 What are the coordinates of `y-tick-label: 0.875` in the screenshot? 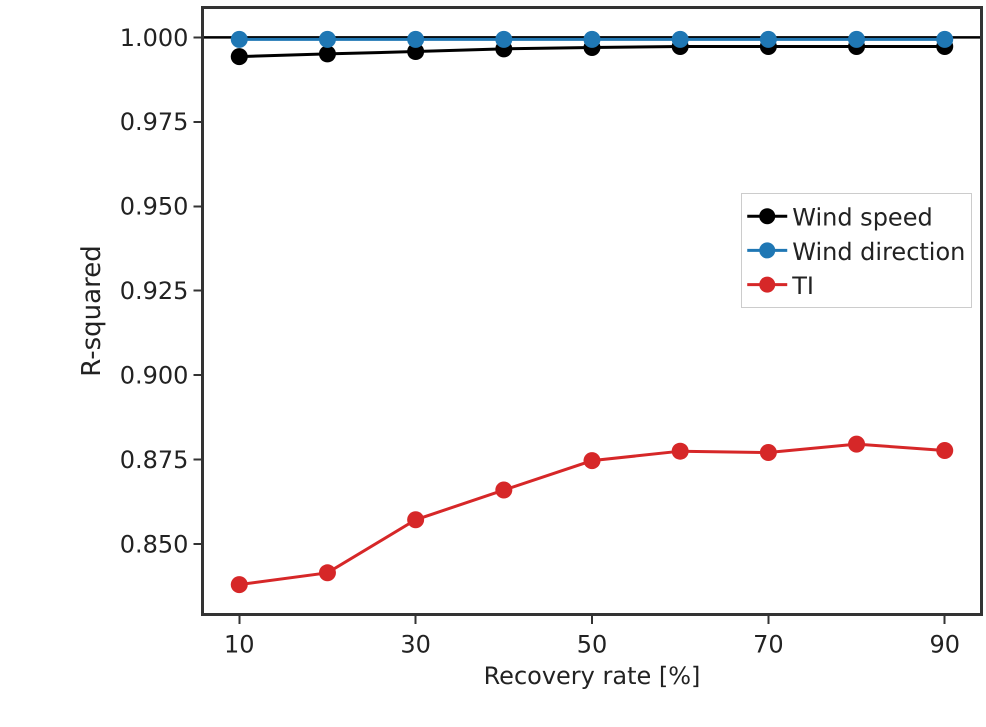 It's located at (154, 460).